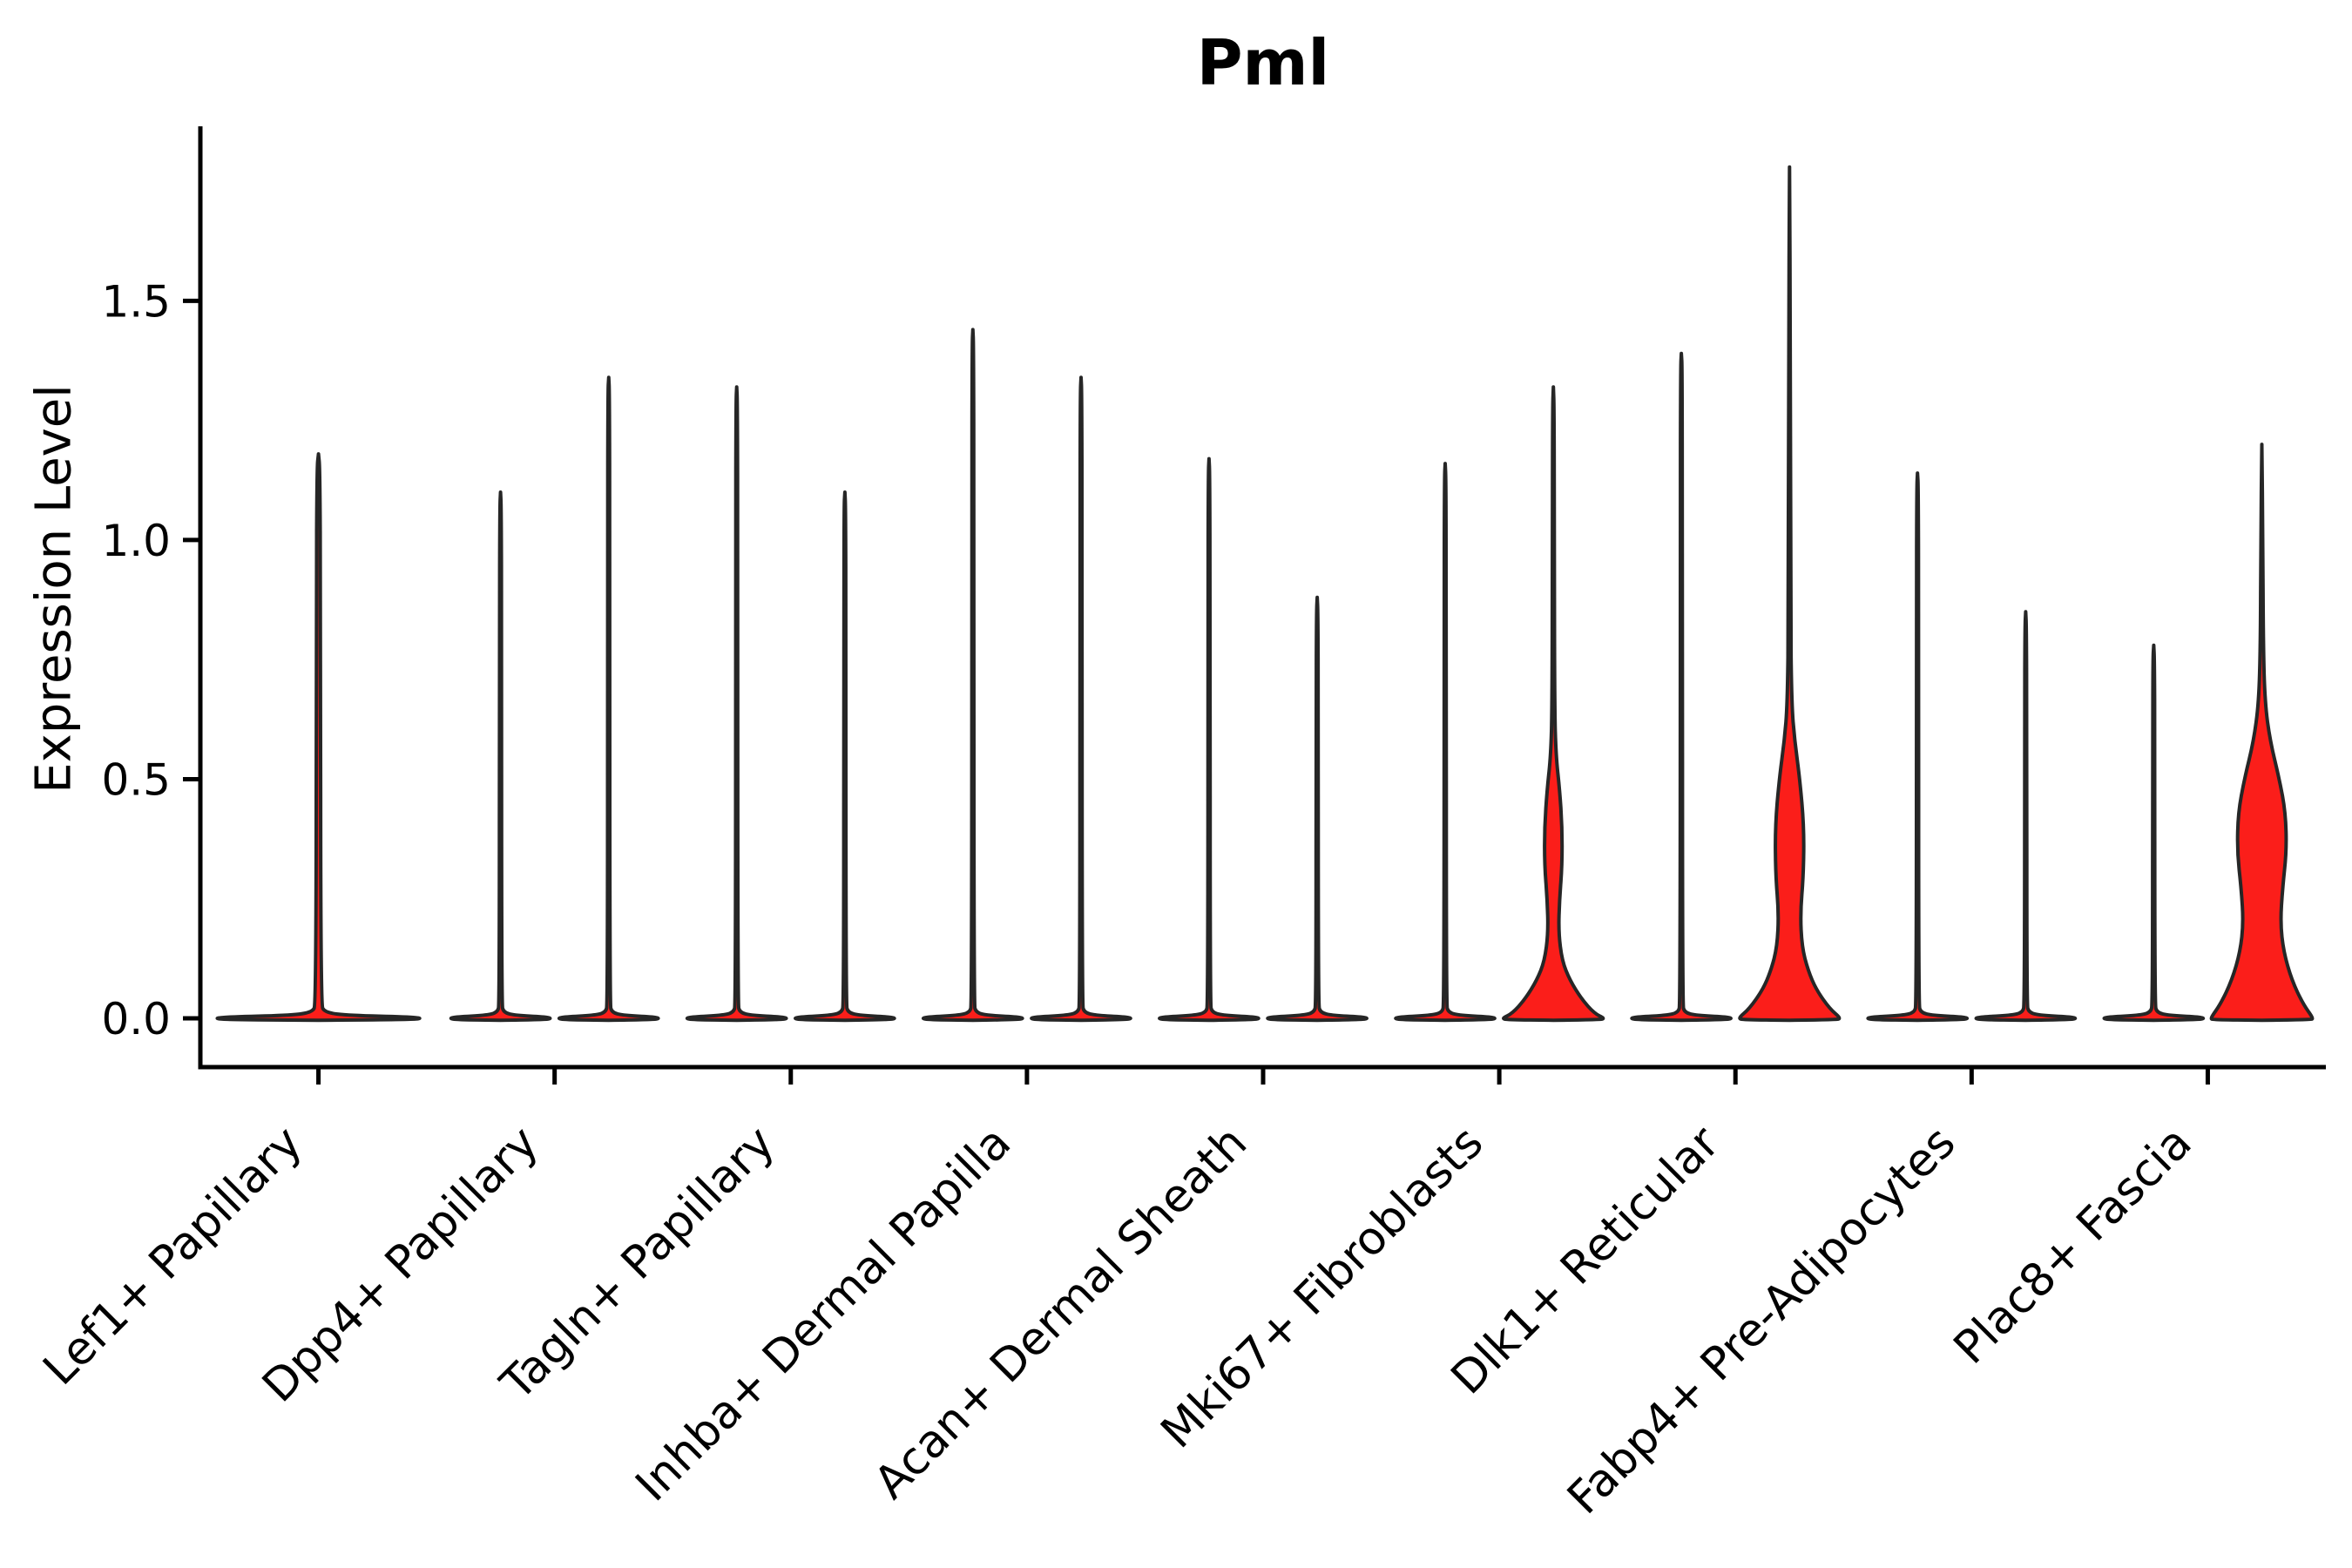 This screenshot has height=1568, width=2352. What do you see at coordinates (1317, 809) in the screenshot?
I see `violin-acan-dermal-sheath-right` at bounding box center [1317, 809].